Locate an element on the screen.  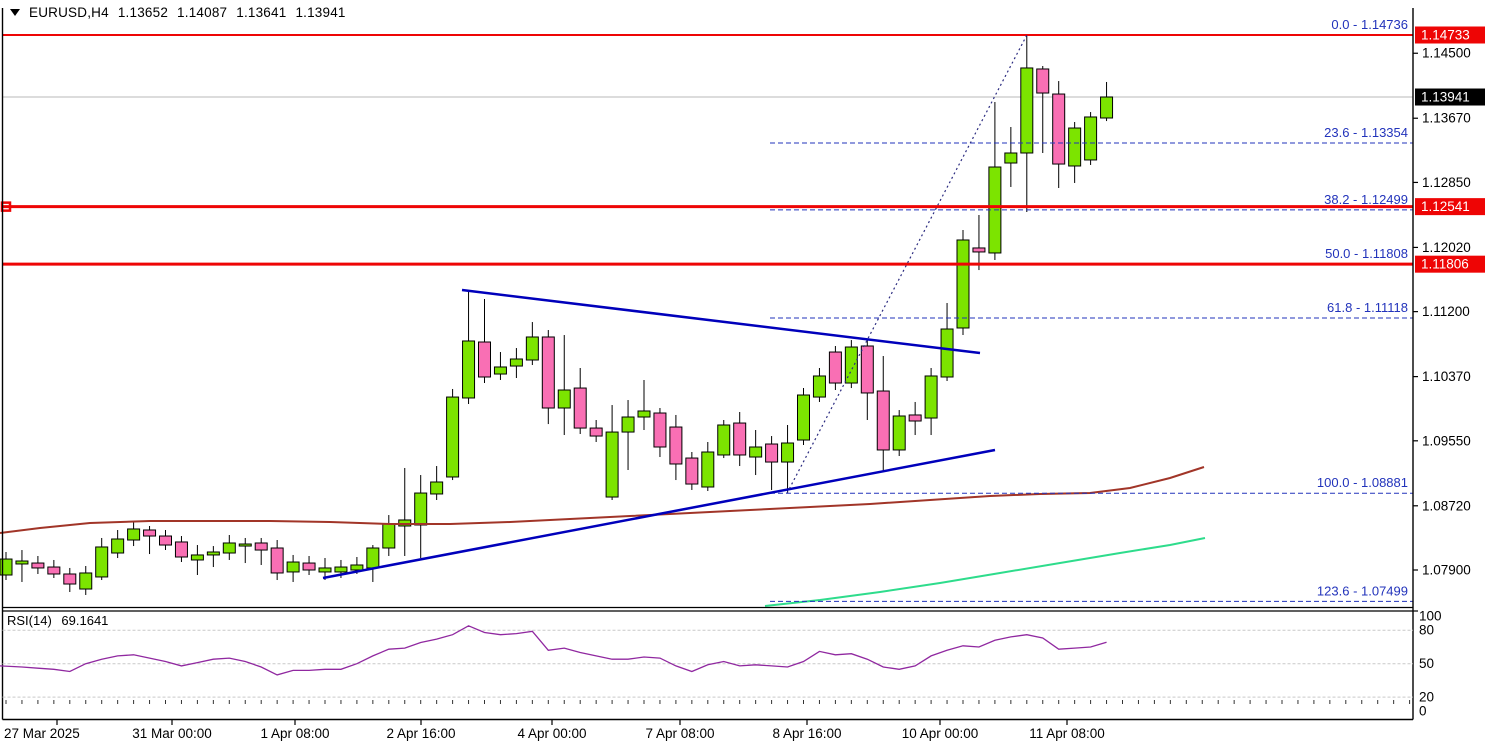
fib-level-label: 38.2 - 1.12499 is located at coordinates (1366, 199).